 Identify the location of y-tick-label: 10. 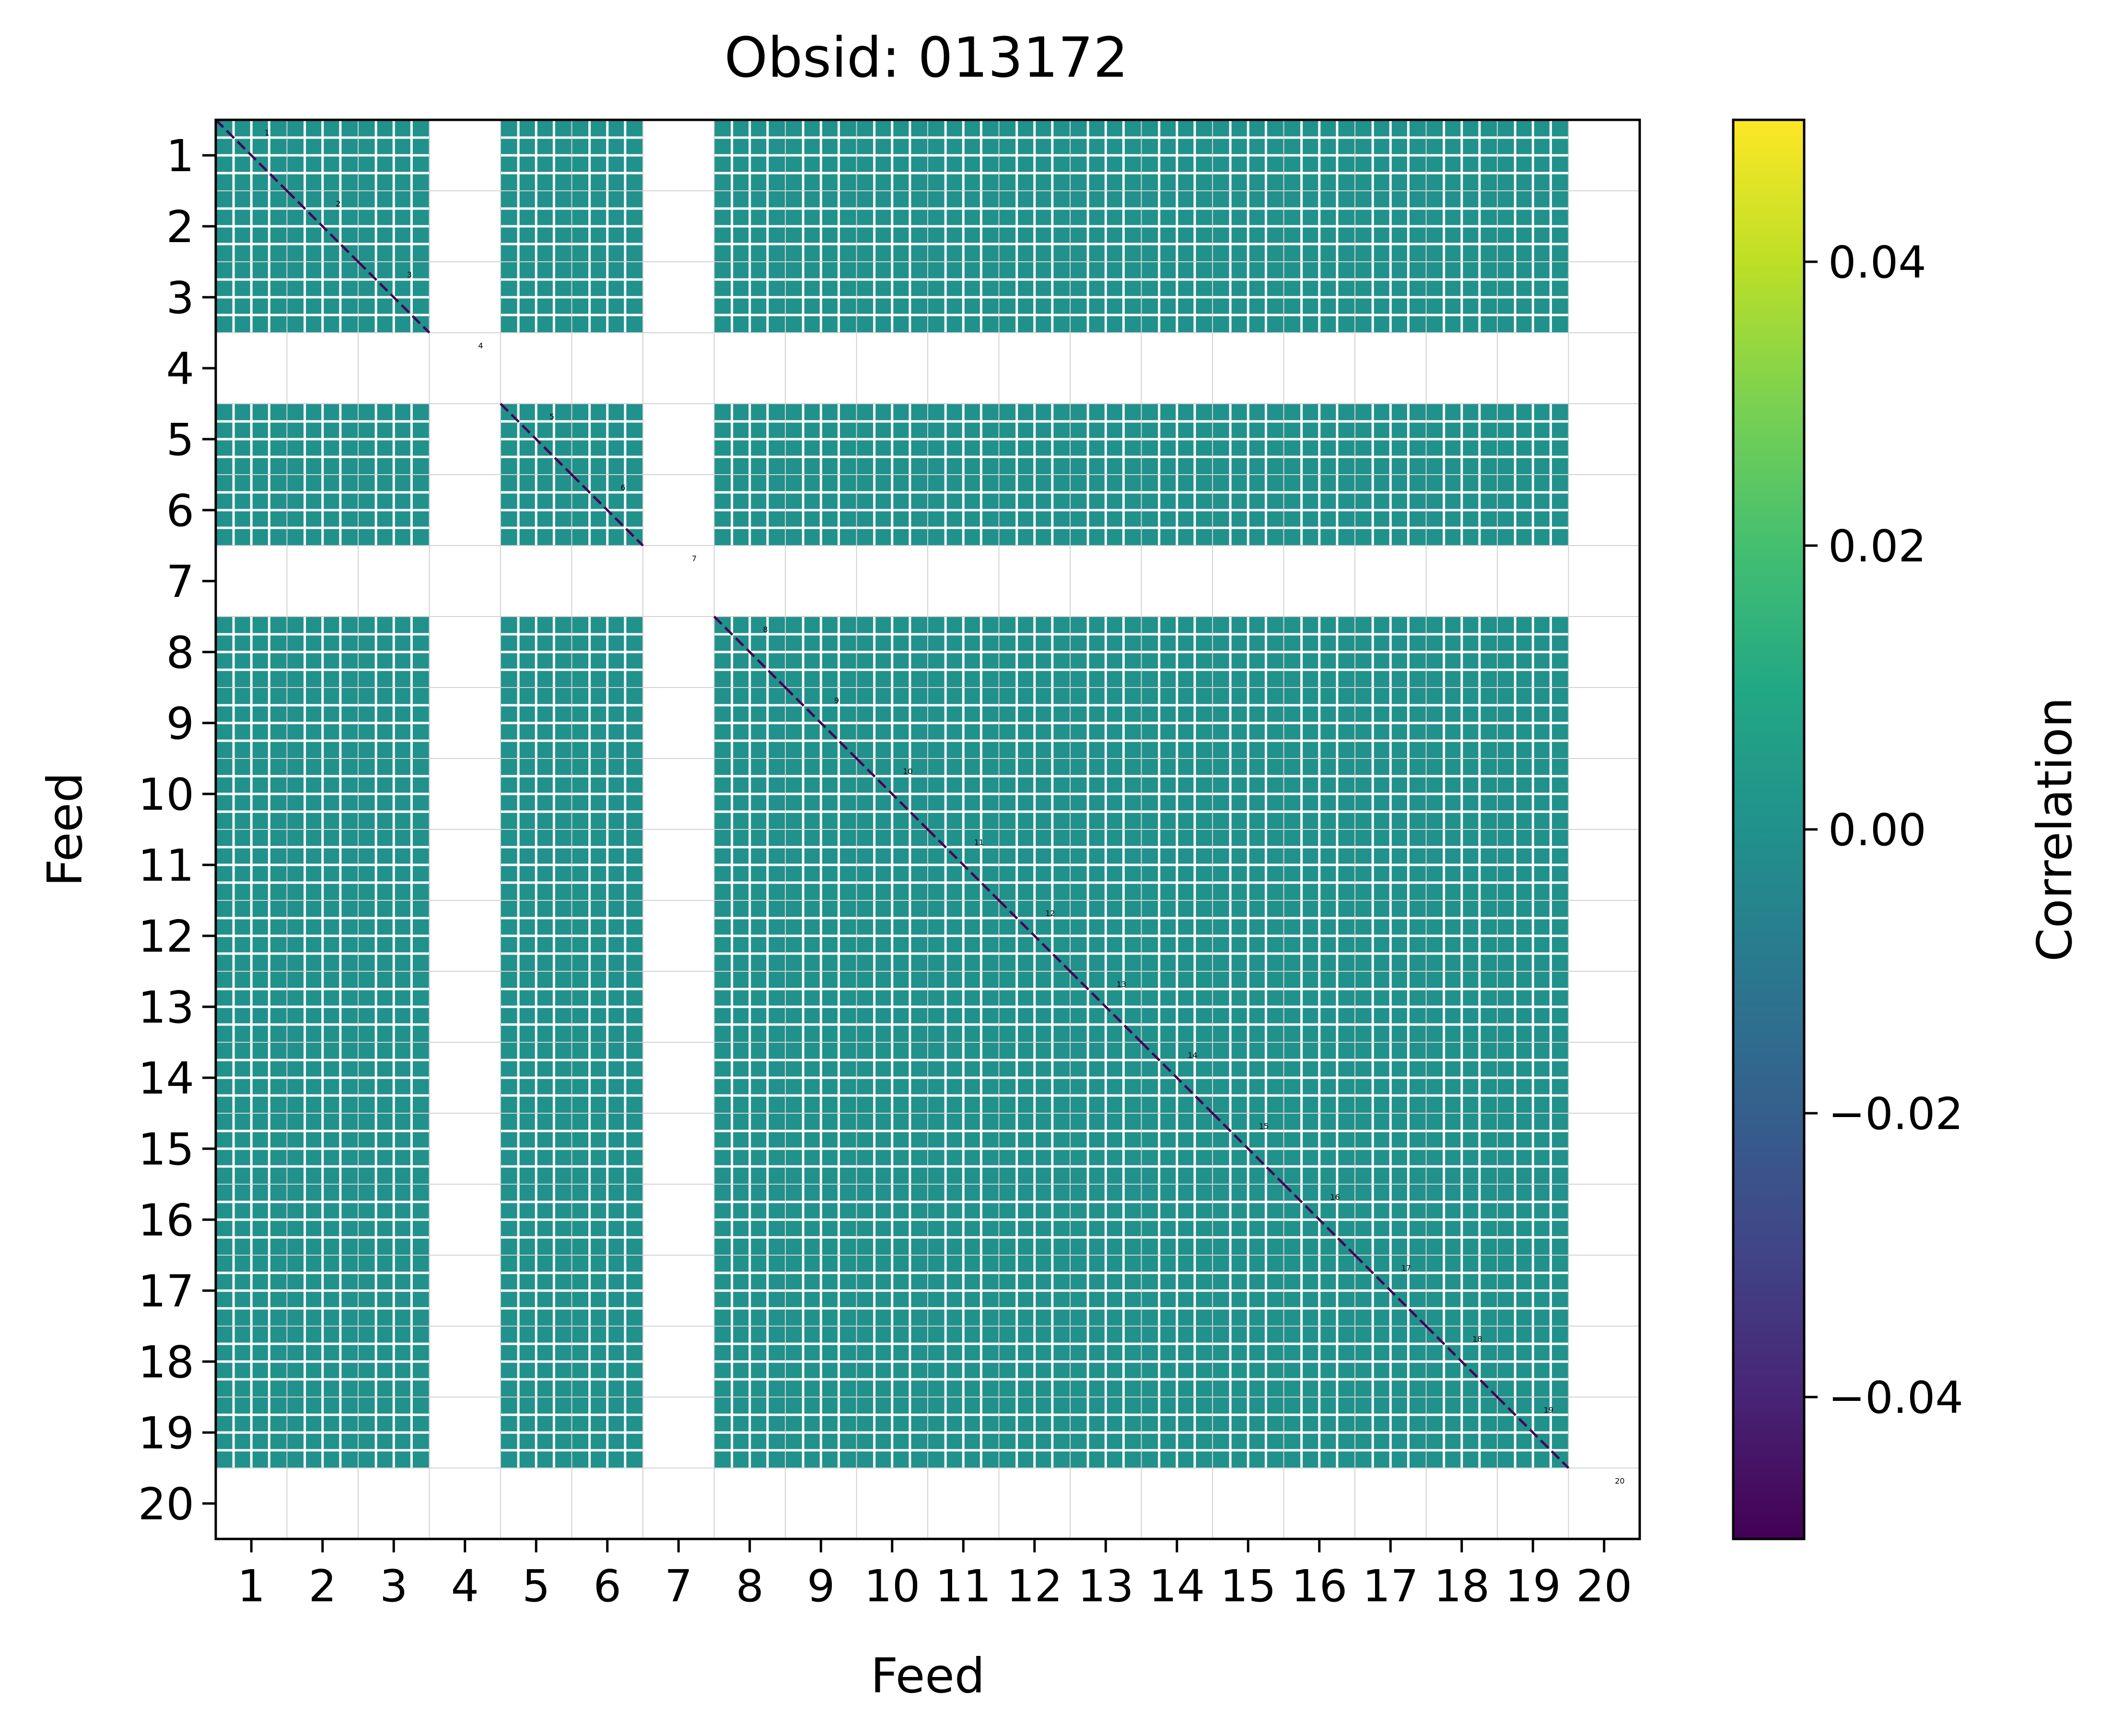
(166, 794).